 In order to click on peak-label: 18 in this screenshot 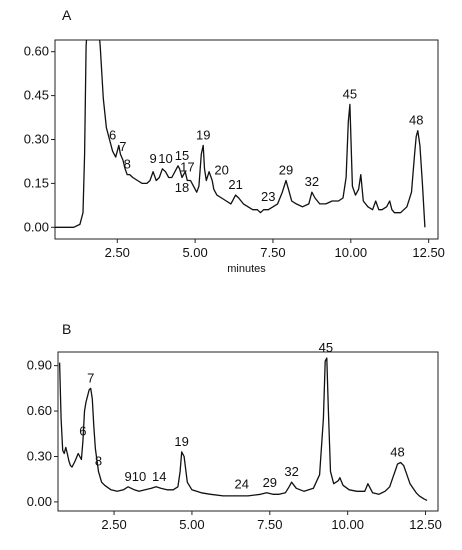, I will do `click(182, 187)`.